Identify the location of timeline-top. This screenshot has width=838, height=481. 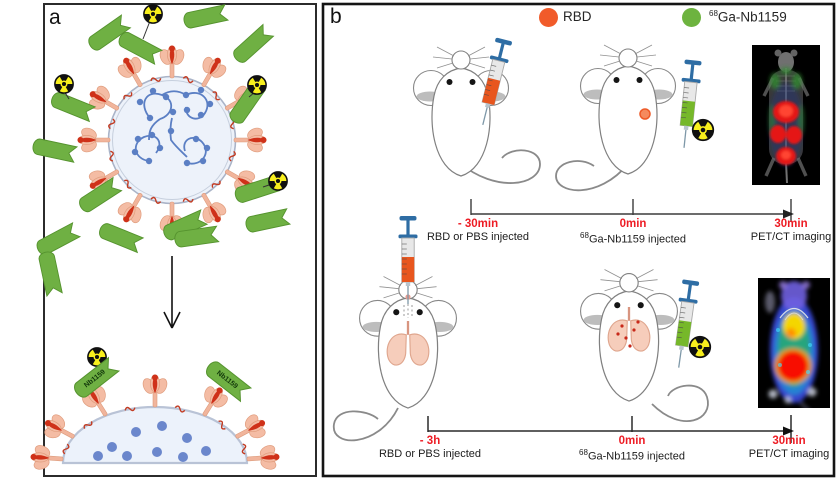
(632, 210).